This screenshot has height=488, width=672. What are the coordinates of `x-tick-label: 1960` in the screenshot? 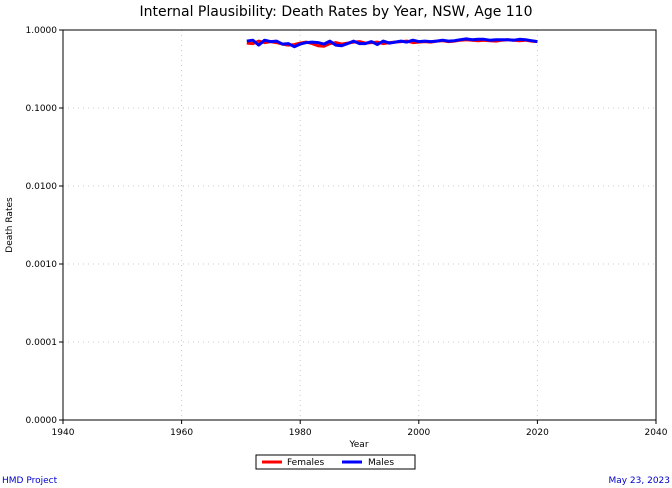 It's located at (181, 433).